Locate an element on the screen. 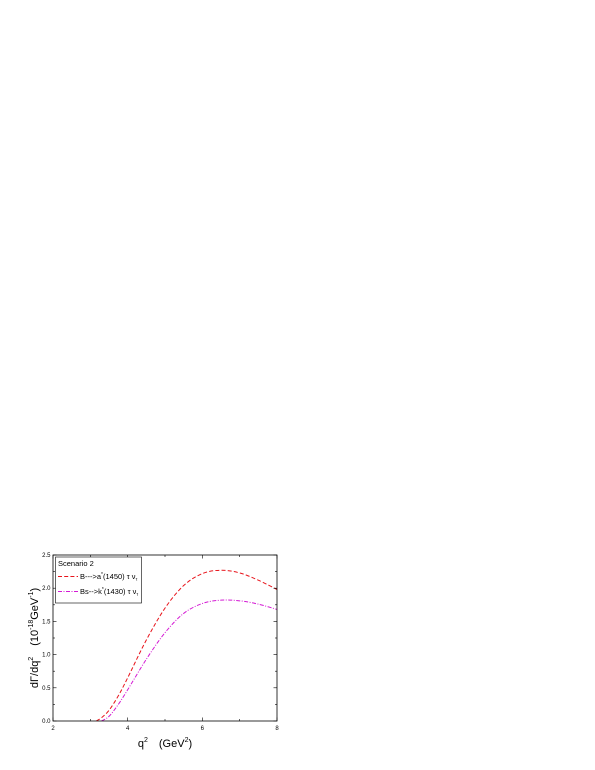 Image resolution: width=595 pixels, height=770 pixels. x-tick-label: 2 is located at coordinates (53, 729).